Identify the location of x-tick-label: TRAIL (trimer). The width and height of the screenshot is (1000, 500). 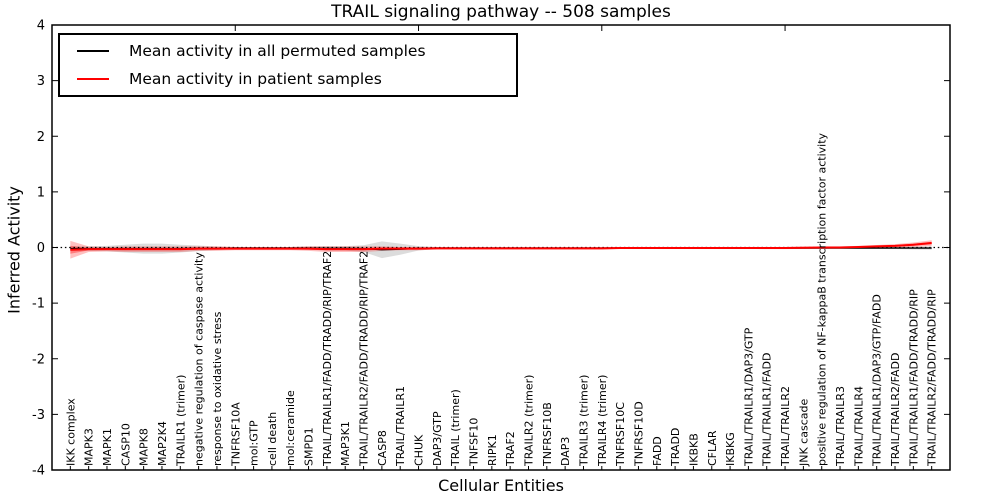
(455, 428).